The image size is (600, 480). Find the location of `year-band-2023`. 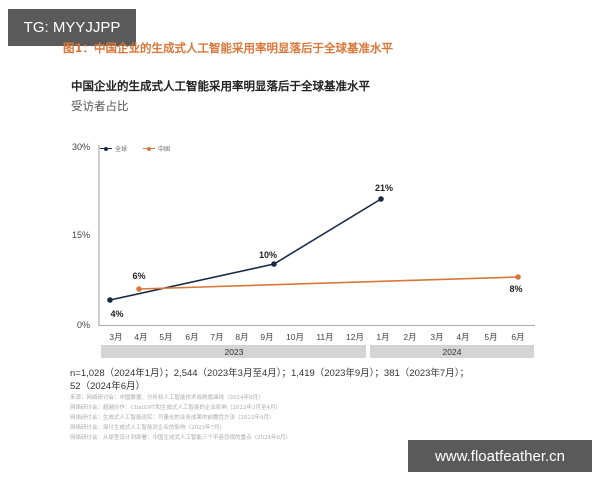

year-band-2023 is located at coordinates (233, 351).